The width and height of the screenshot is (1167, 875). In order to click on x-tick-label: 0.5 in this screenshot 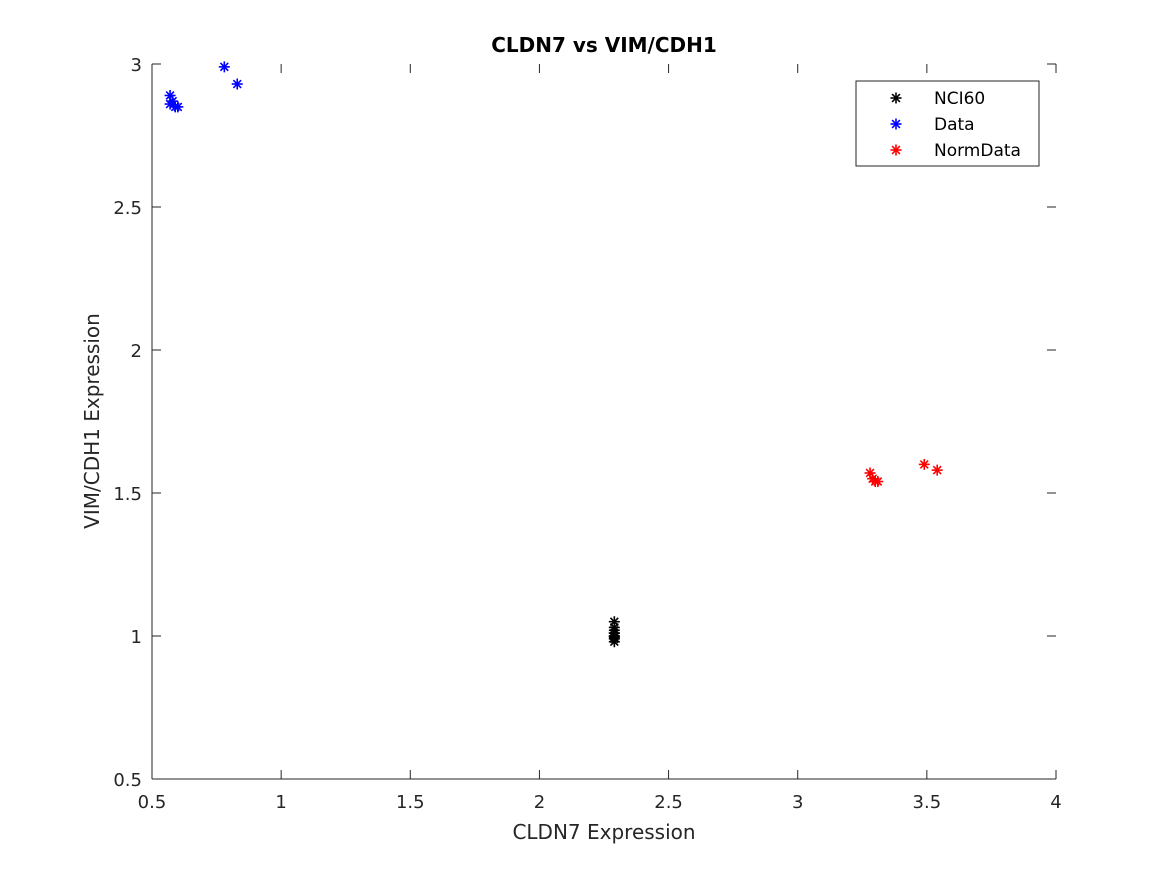, I will do `click(152, 802)`.